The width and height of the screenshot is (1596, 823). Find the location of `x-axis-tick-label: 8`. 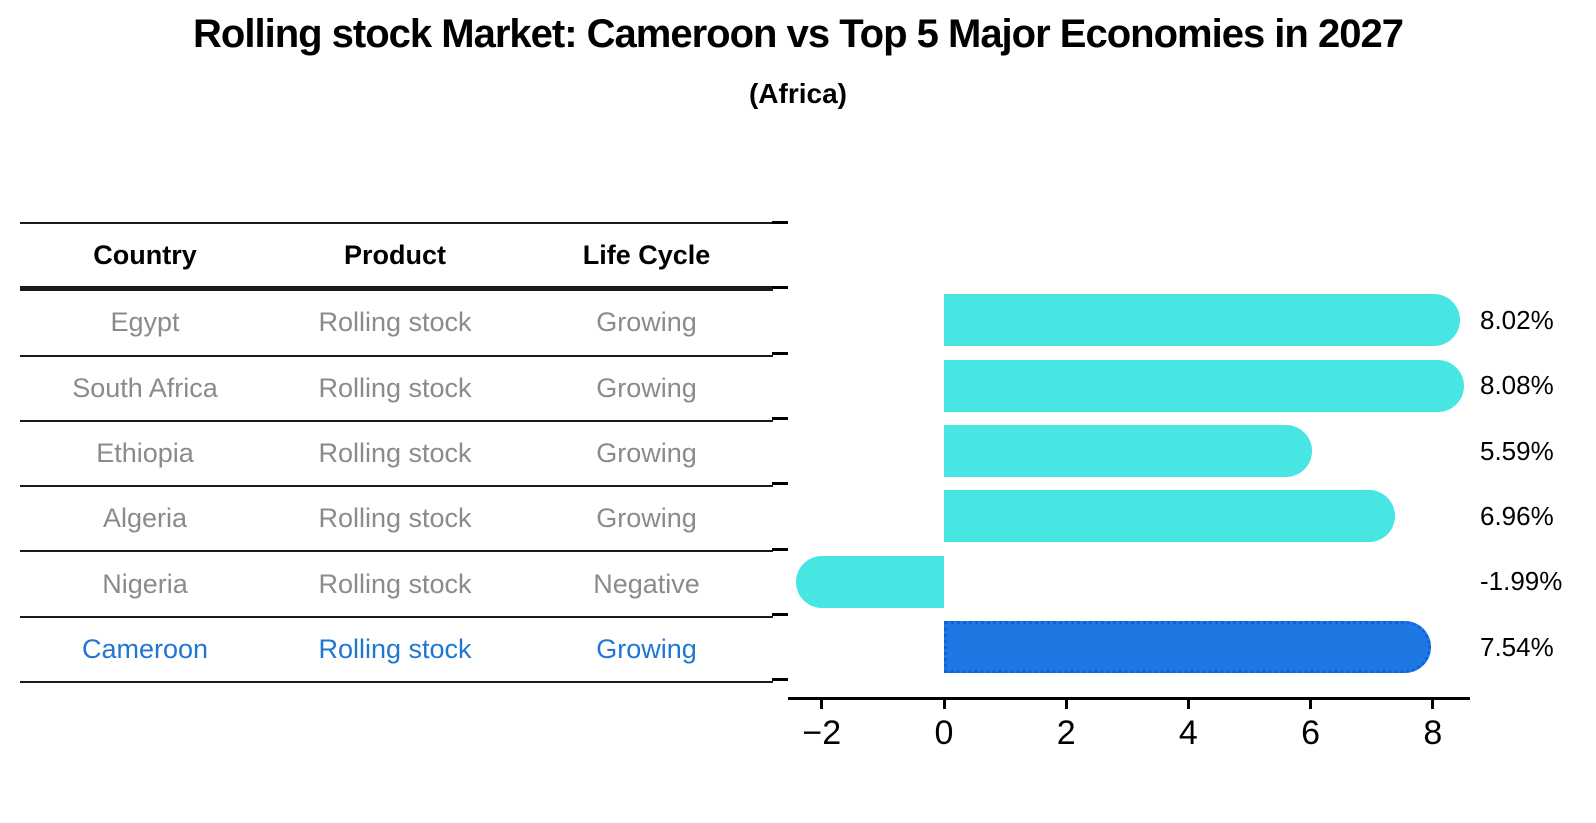

x-axis-tick-label: 8 is located at coordinates (1433, 733).